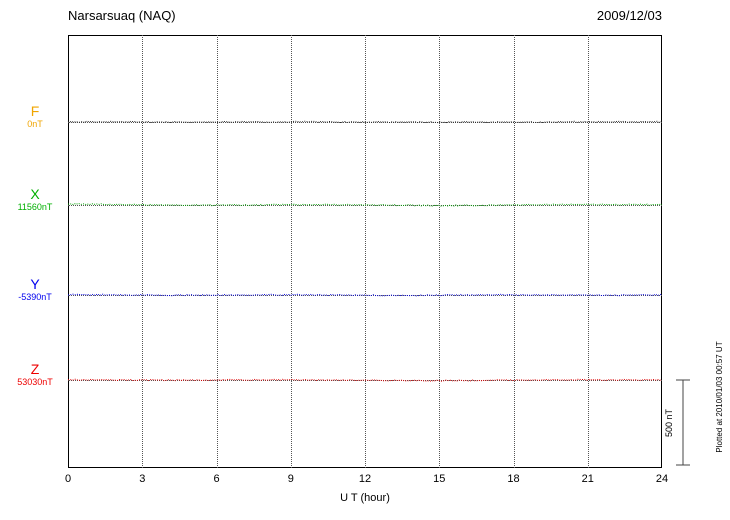  I want to click on station-title: Narsarsuaq (NAQ), so click(122, 15).